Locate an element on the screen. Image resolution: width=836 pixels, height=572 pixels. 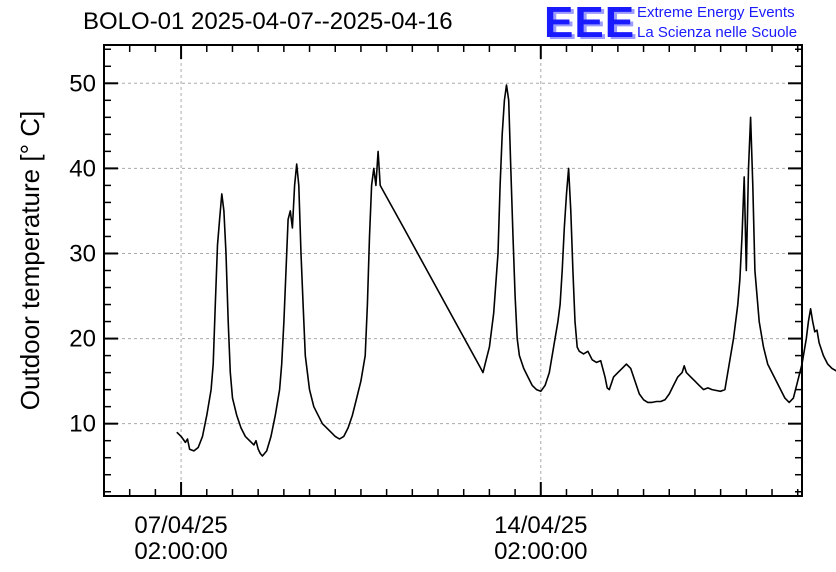
y-tick-label: 50 is located at coordinates (82, 83).